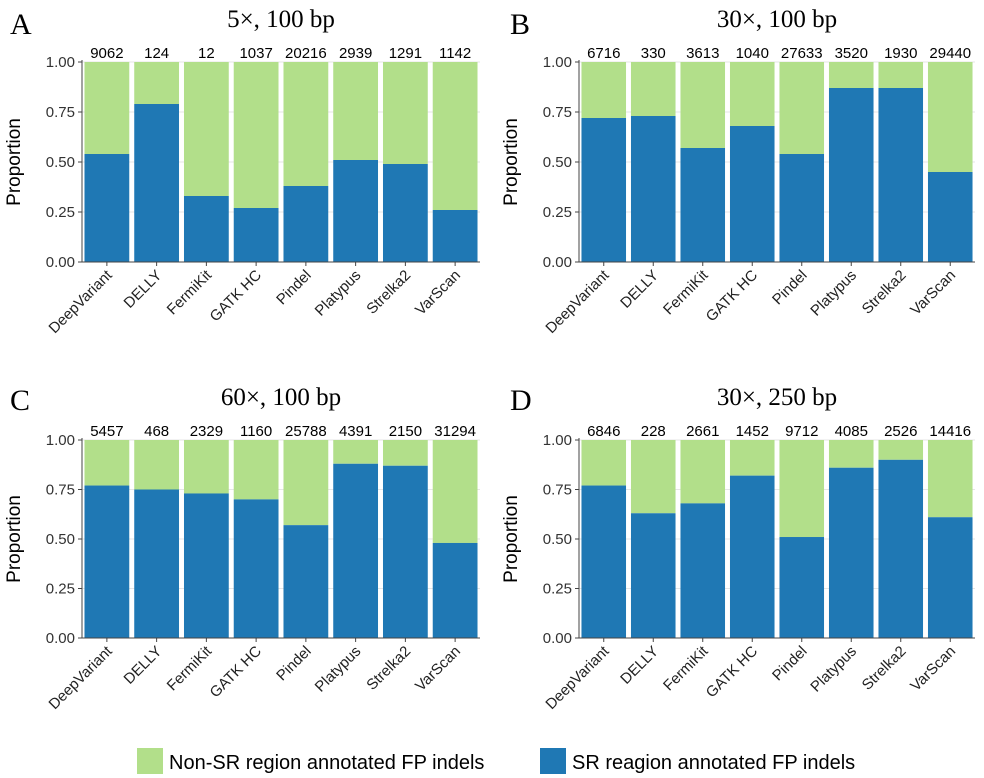 The width and height of the screenshot is (984, 778). I want to click on legend-swatch-non-sr, so click(150, 761).